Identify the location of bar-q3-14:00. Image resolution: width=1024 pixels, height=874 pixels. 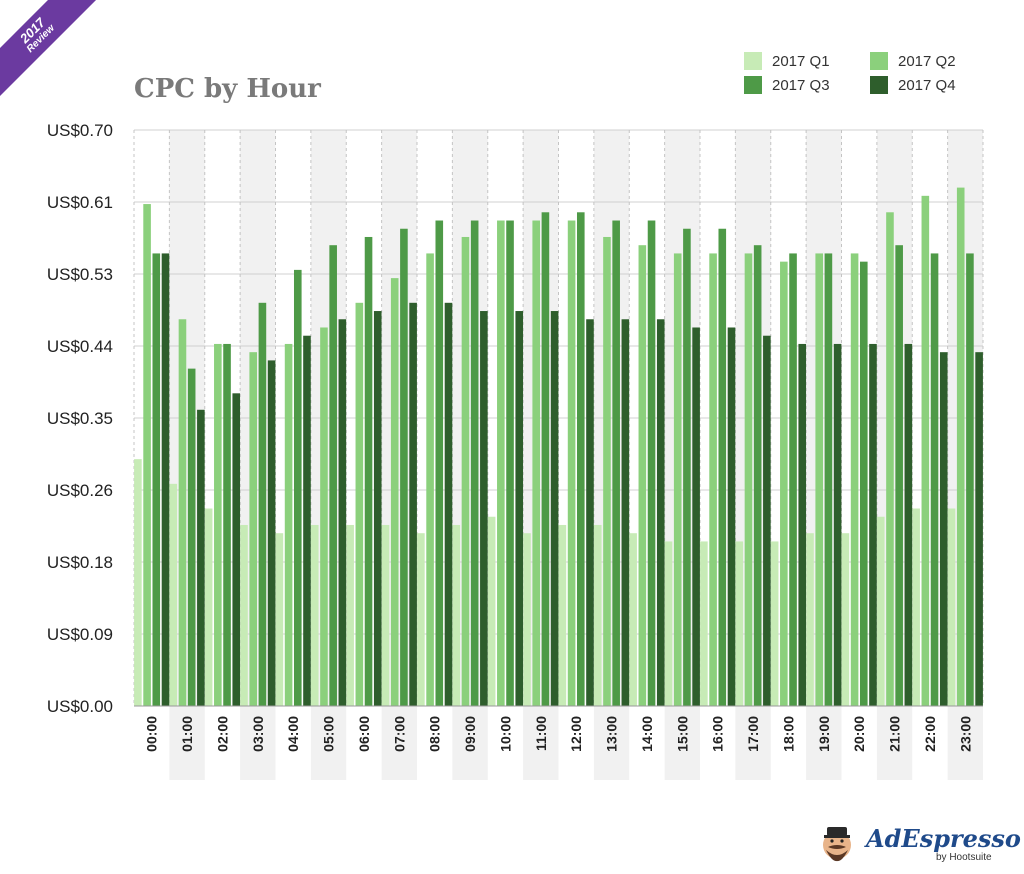
(651, 463).